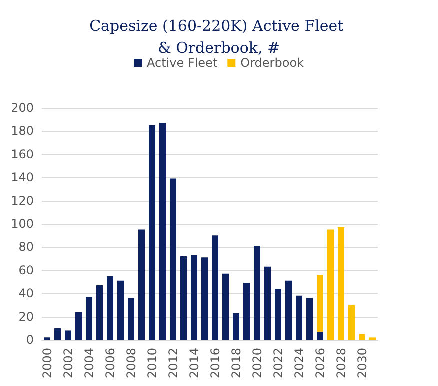 This screenshot has height=386, width=438. Describe the element at coordinates (152, 363) in the screenshot. I see `x-tick-label: 2010` at that location.